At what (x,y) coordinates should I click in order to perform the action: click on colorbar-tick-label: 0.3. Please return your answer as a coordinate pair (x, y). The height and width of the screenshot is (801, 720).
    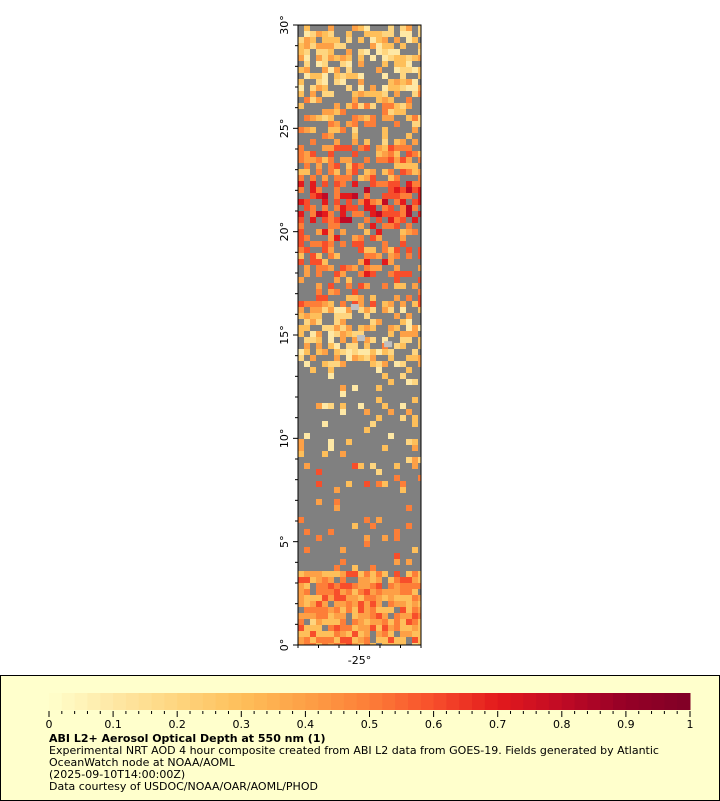
    Looking at the image, I should click on (242, 724).